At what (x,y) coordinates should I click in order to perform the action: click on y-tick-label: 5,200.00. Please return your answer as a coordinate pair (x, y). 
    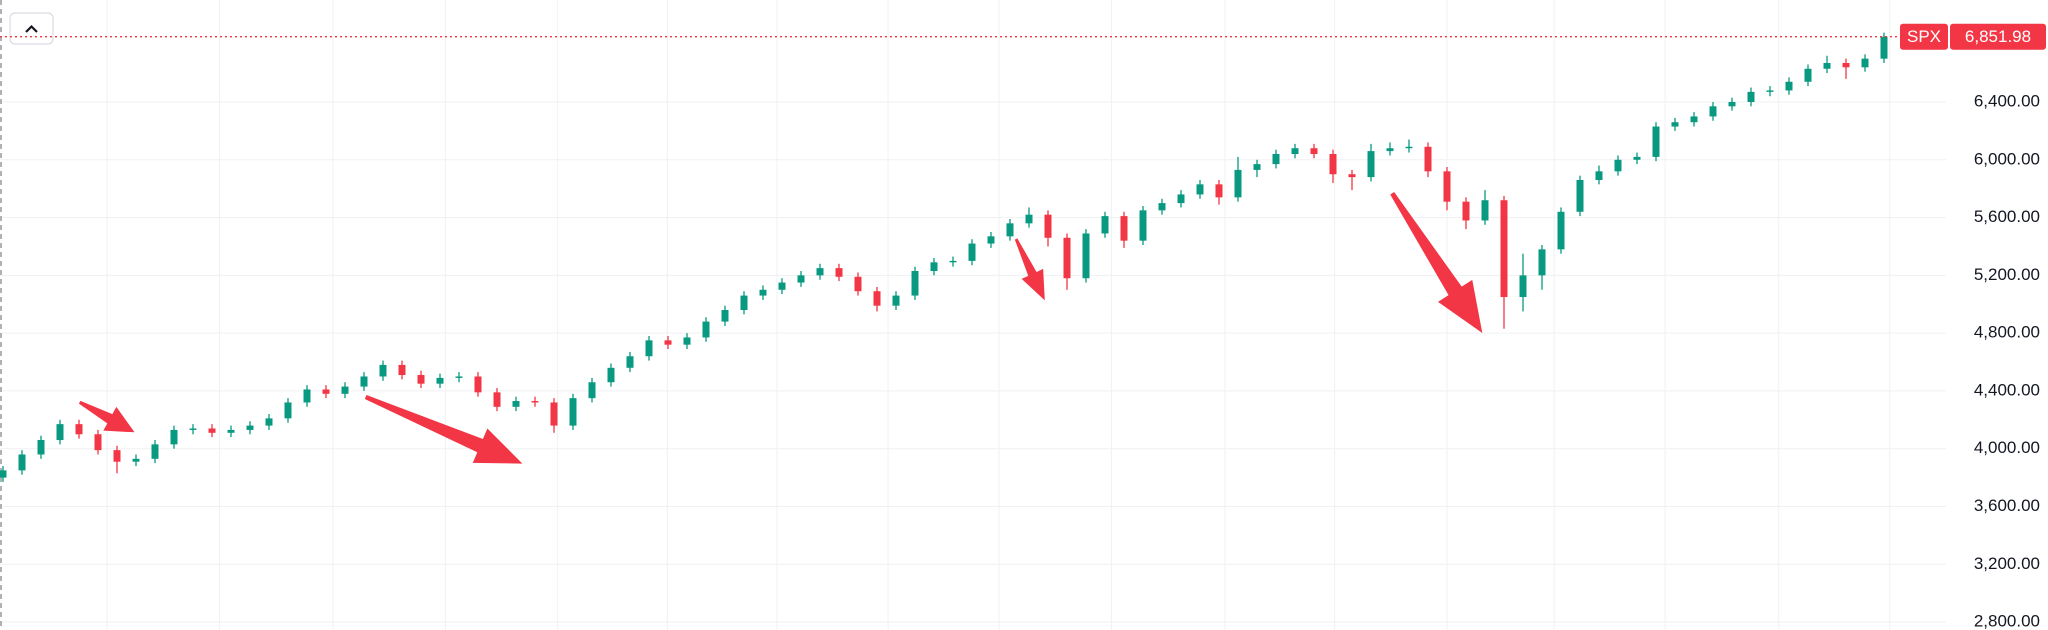
    Looking at the image, I should click on (2007, 274).